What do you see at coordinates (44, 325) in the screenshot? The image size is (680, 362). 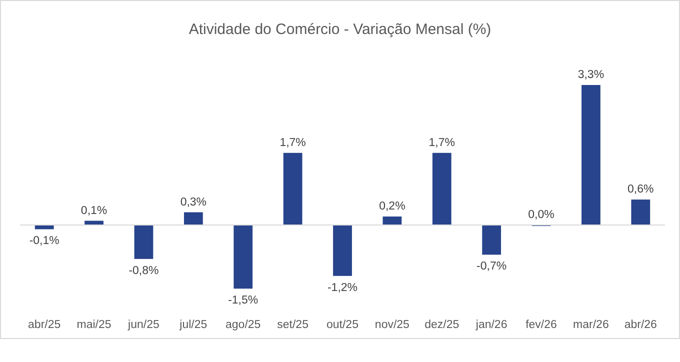 I see `x-tick-label: abr/25` at bounding box center [44, 325].